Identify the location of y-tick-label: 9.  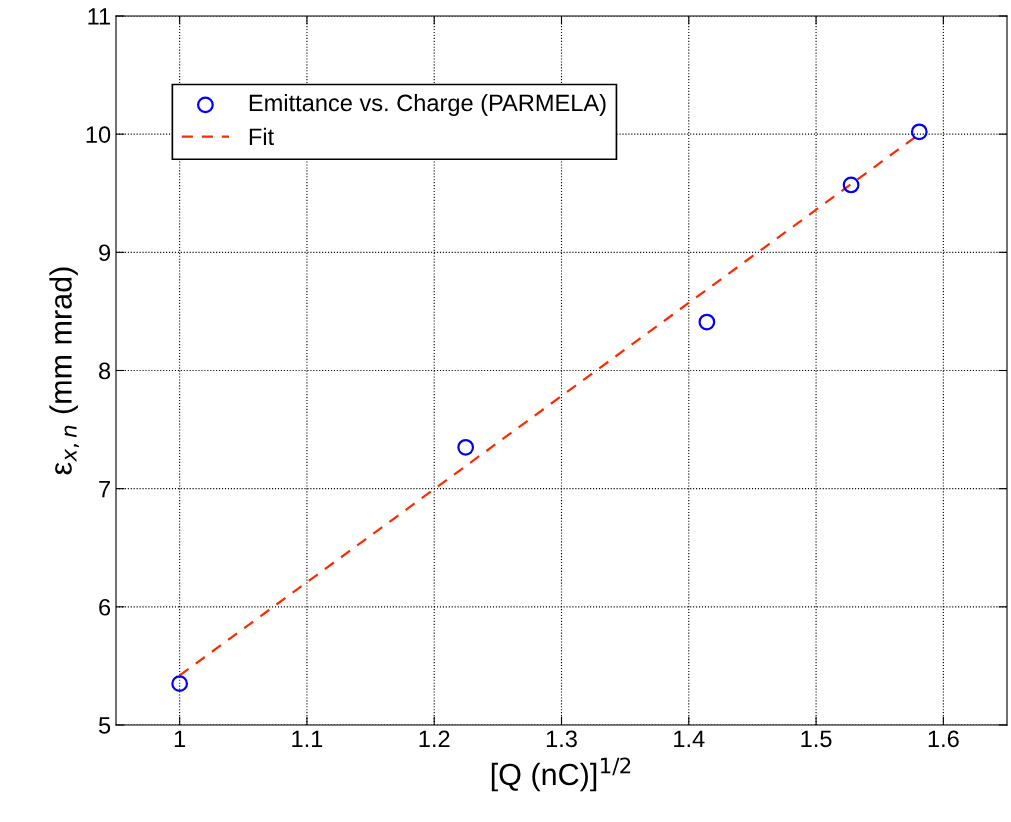
(105, 253).